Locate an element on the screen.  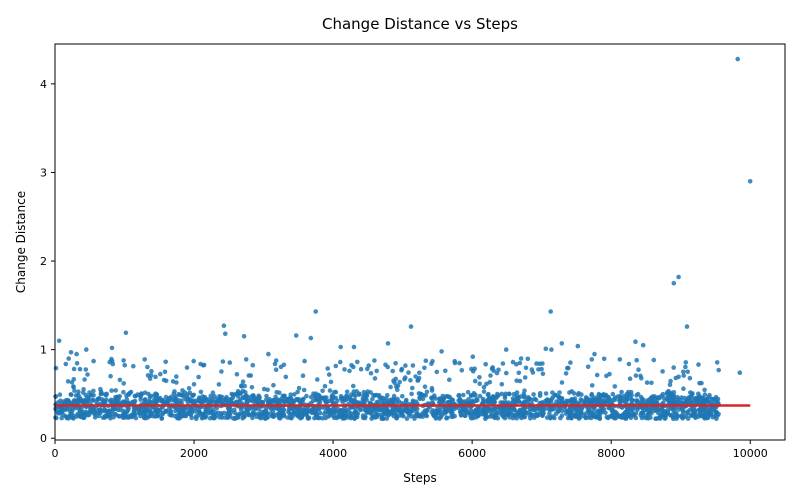
x-tick-label: 4000 is located at coordinates (333, 453).